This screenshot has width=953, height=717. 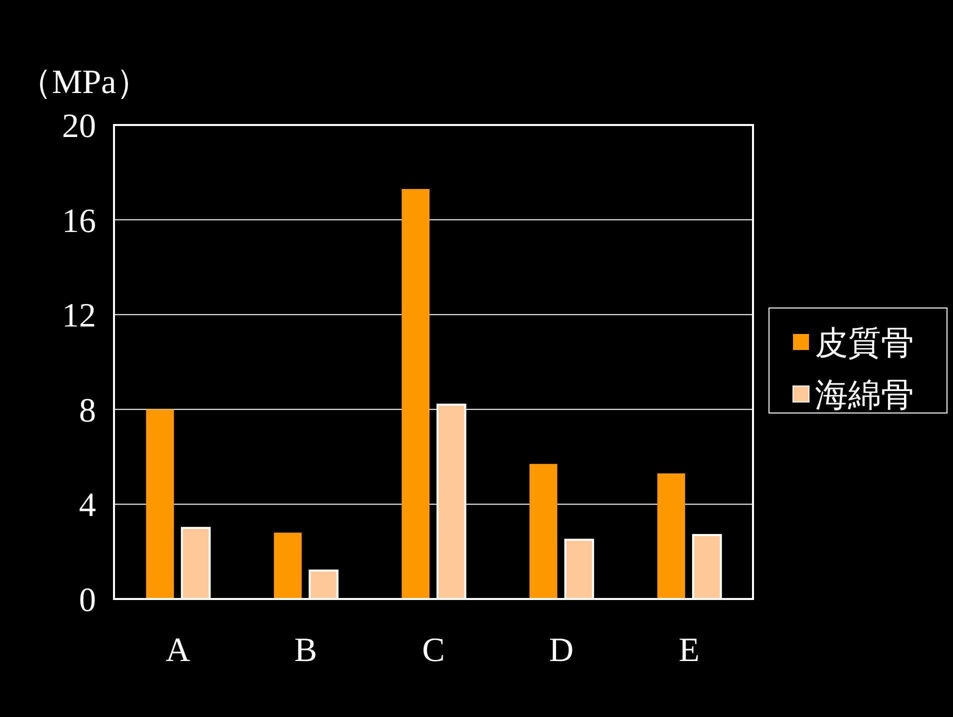 I want to click on legend-label: 皮質骨, so click(x=864, y=344).